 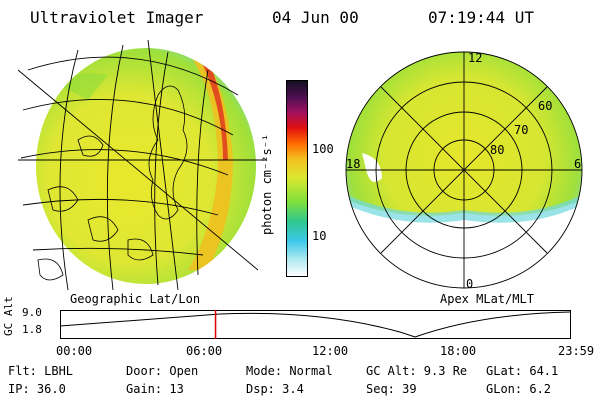 I want to click on date-label: 04 Jun 00, so click(x=315, y=17).